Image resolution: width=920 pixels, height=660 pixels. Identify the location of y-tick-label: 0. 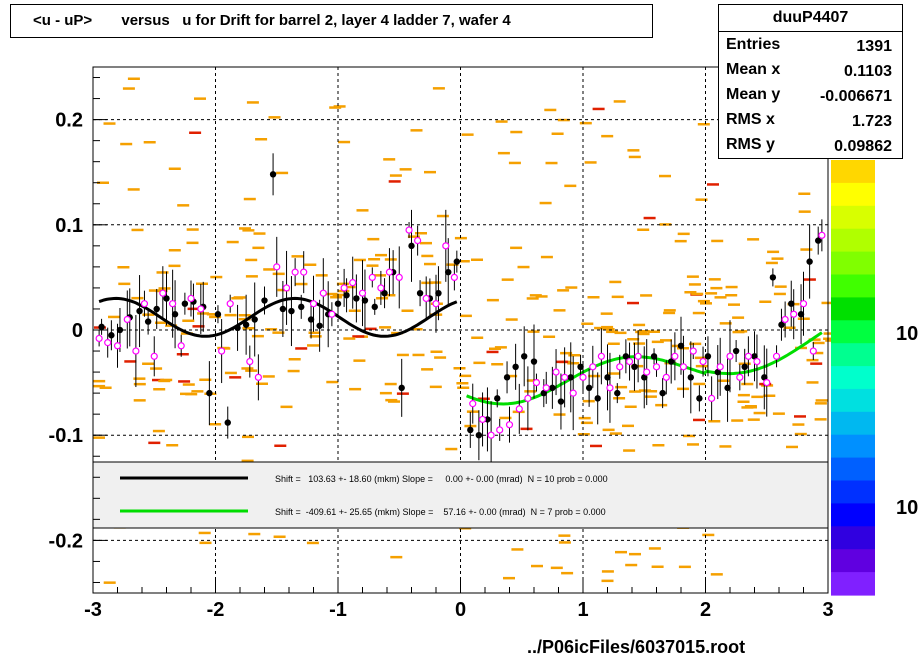
(77, 331).